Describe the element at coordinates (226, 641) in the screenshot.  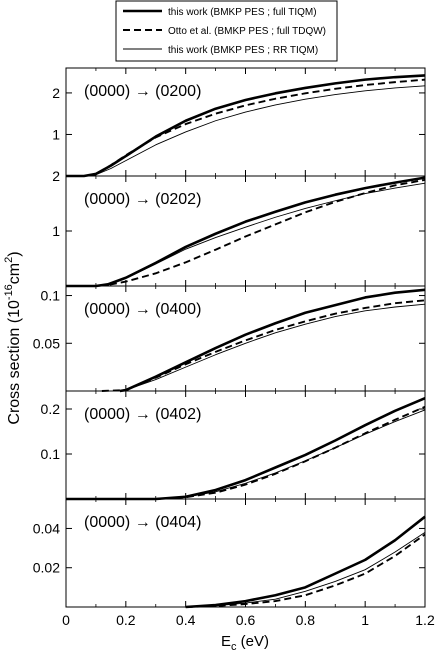
I see `x-axis-label-main: E` at that location.